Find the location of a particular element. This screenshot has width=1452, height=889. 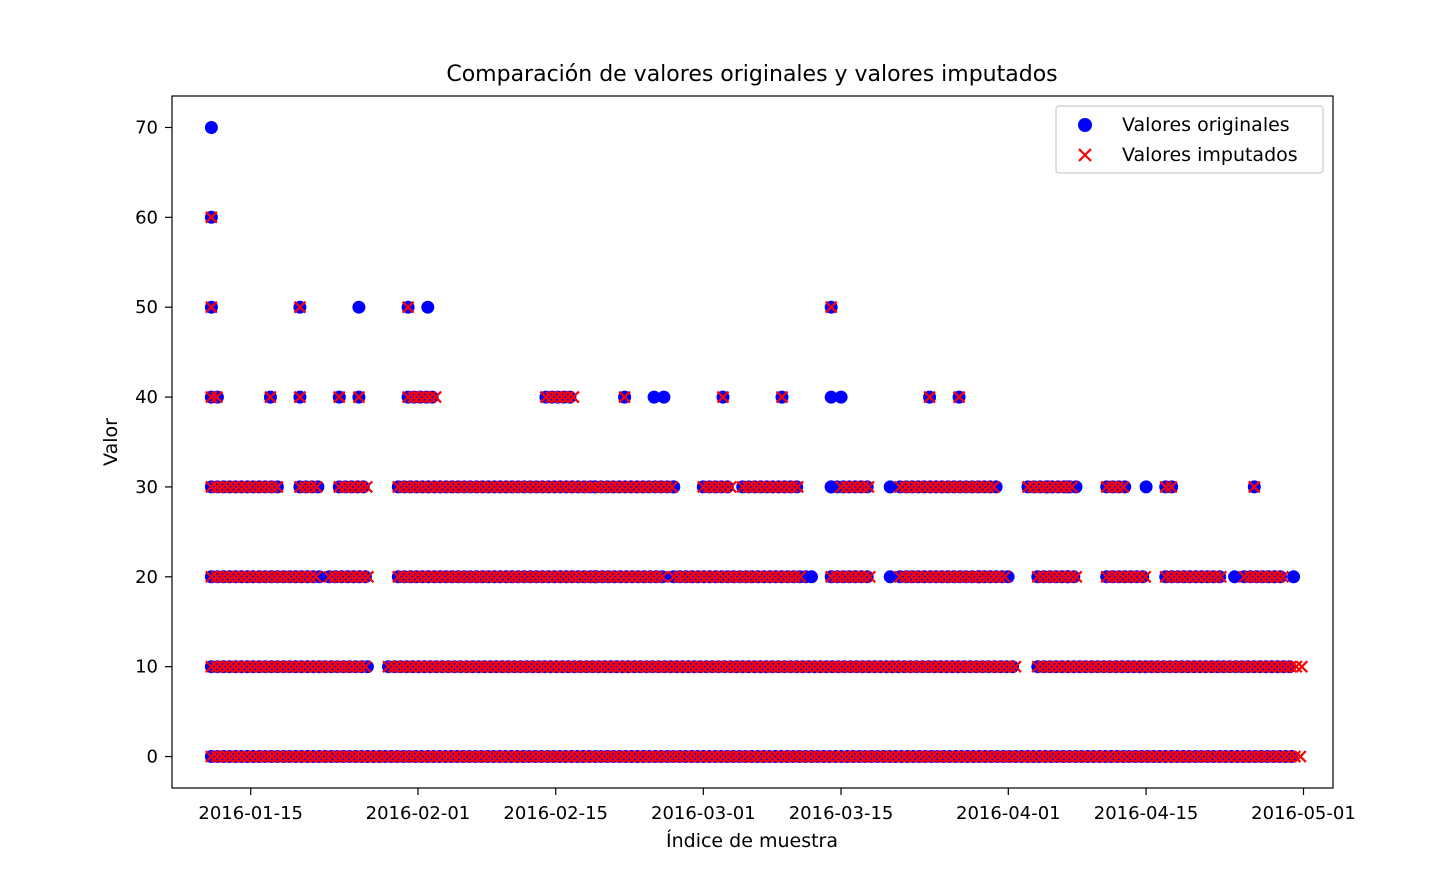

x-tick-label: 2016-02-15 is located at coordinates (555, 813).